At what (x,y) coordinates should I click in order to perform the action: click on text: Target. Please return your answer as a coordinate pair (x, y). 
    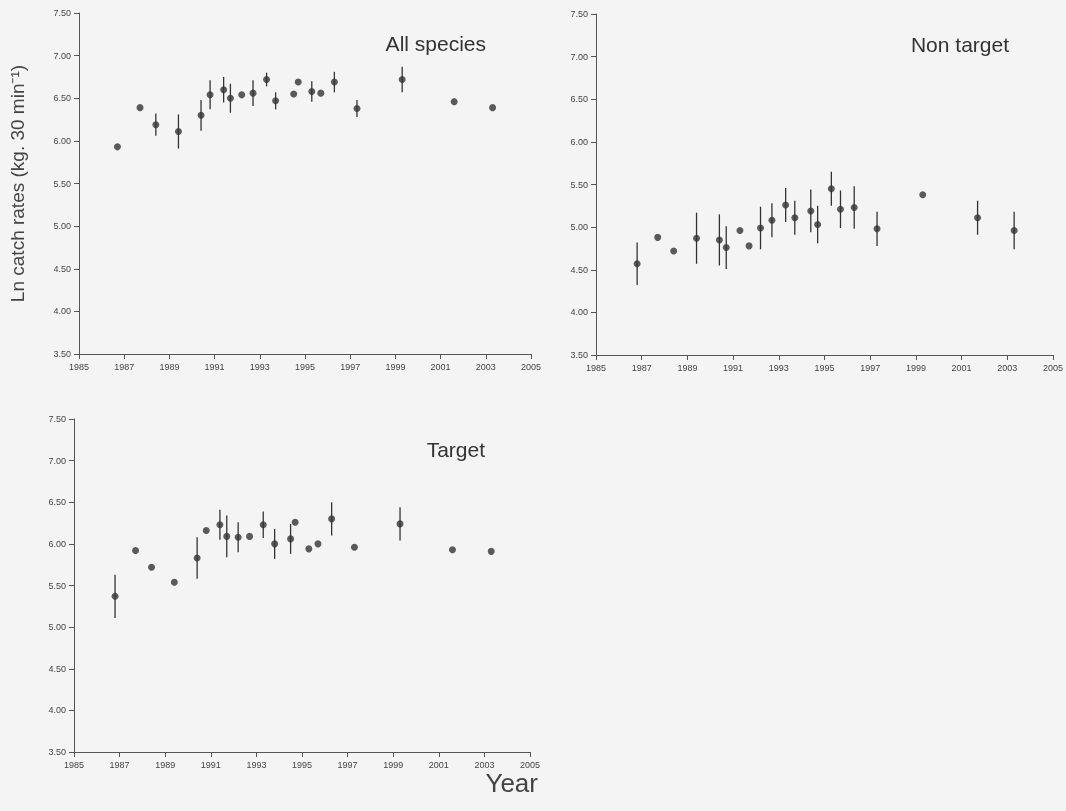
    Looking at the image, I should click on (456, 449).